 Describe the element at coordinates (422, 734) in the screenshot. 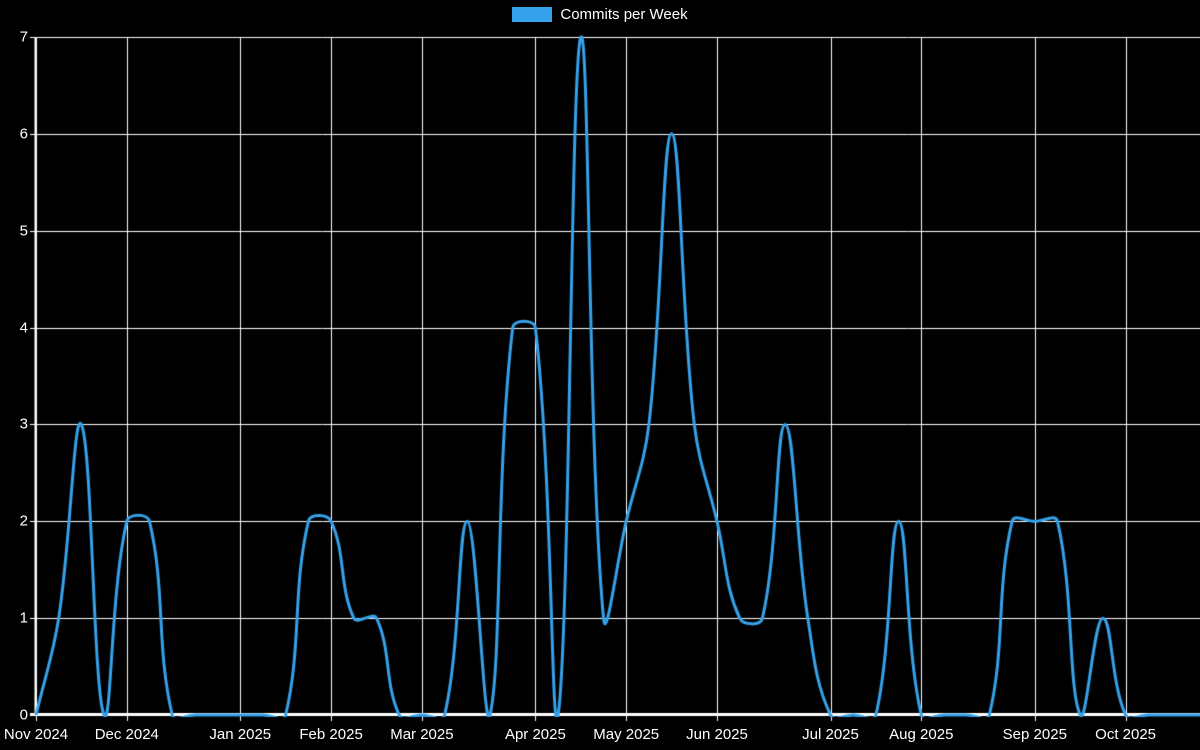

I see `x-tick-label-mar-2025: Mar 2025` at that location.